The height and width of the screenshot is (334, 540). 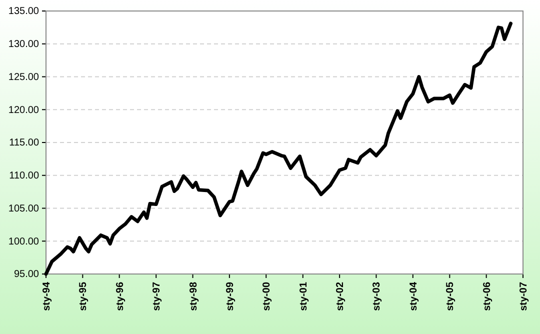 What do you see at coordinates (24, 77) in the screenshot?
I see `y-tick-label: 125.00` at bounding box center [24, 77].